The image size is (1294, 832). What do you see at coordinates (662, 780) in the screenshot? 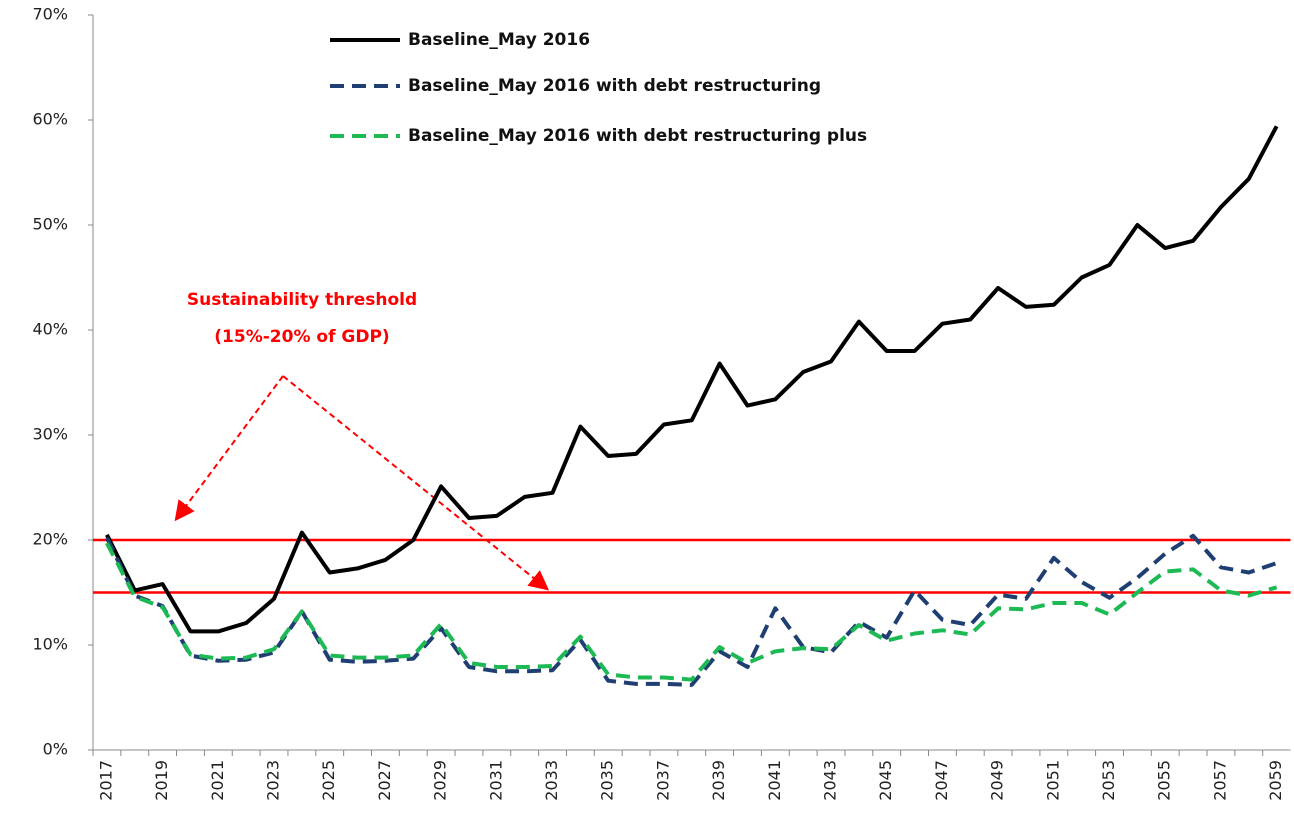
I see `x-tick-label: 2037` at bounding box center [662, 780].